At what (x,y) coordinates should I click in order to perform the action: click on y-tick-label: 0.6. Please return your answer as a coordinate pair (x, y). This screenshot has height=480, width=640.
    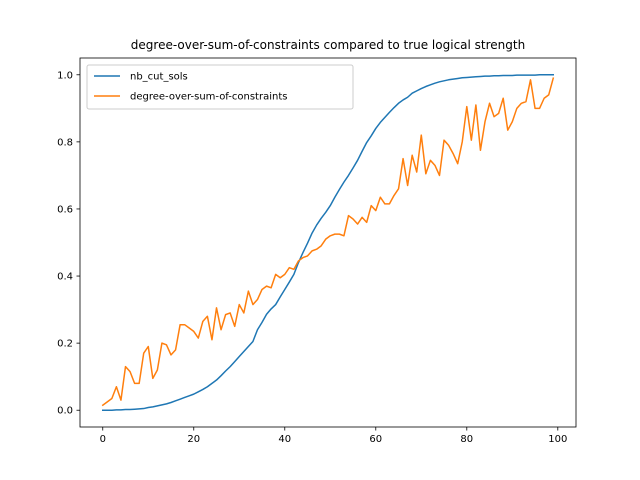
    Looking at the image, I should click on (65, 209).